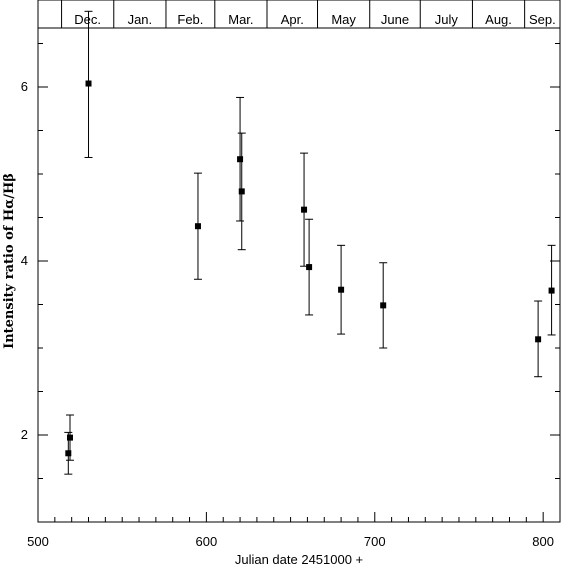 The width and height of the screenshot is (561, 568). I want to click on x-tick-label: 600, so click(207, 541).